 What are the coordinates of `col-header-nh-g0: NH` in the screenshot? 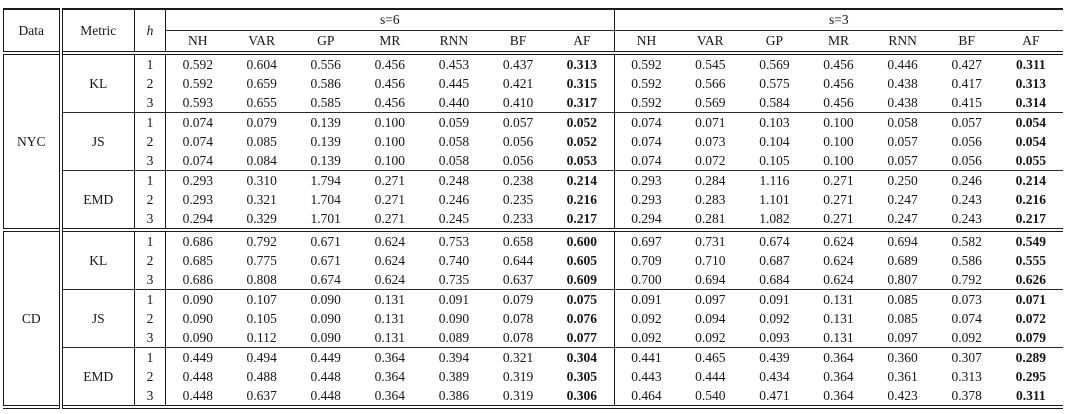 It's located at (198, 40).